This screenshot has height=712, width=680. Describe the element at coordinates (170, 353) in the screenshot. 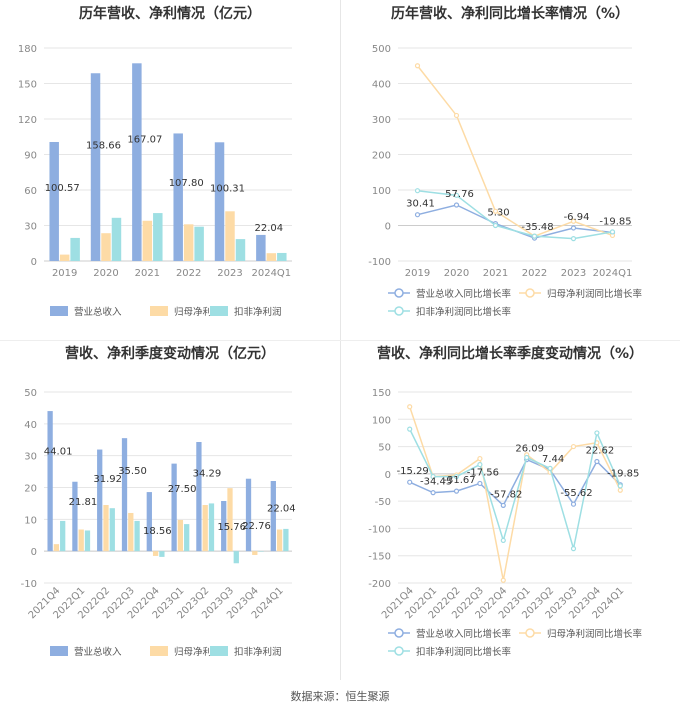

I see `chart-title: 营收、净利季度变动情况（亿元）` at that location.